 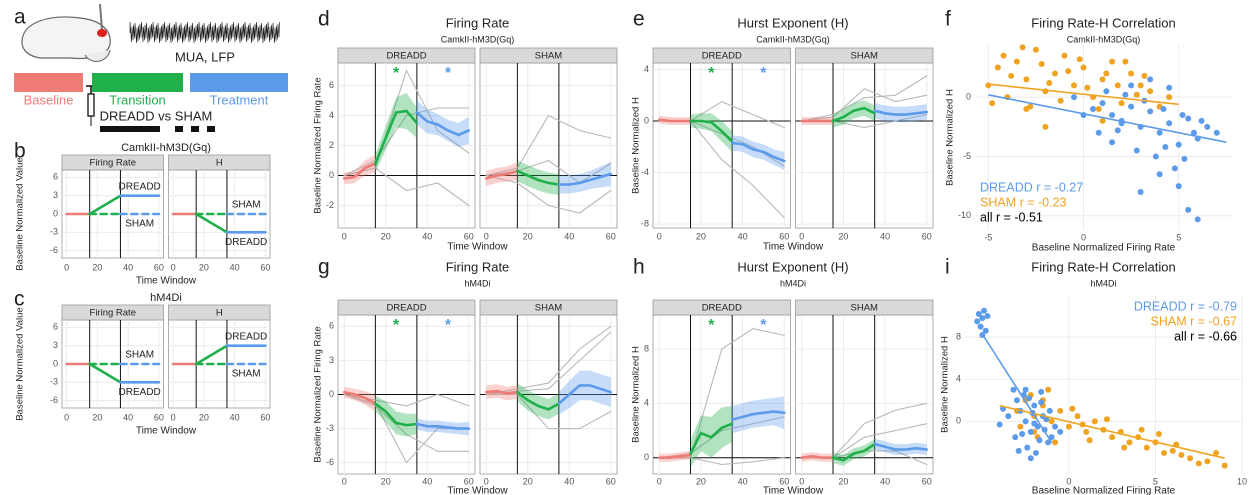 I want to click on electrode, so click(x=101, y=17).